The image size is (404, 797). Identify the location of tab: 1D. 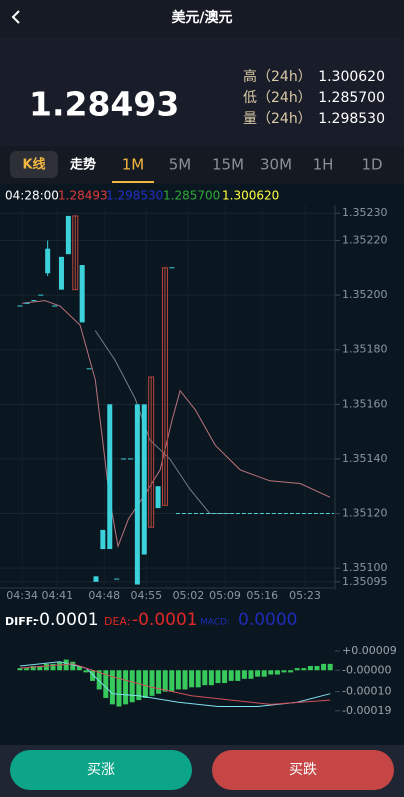
(371, 165).